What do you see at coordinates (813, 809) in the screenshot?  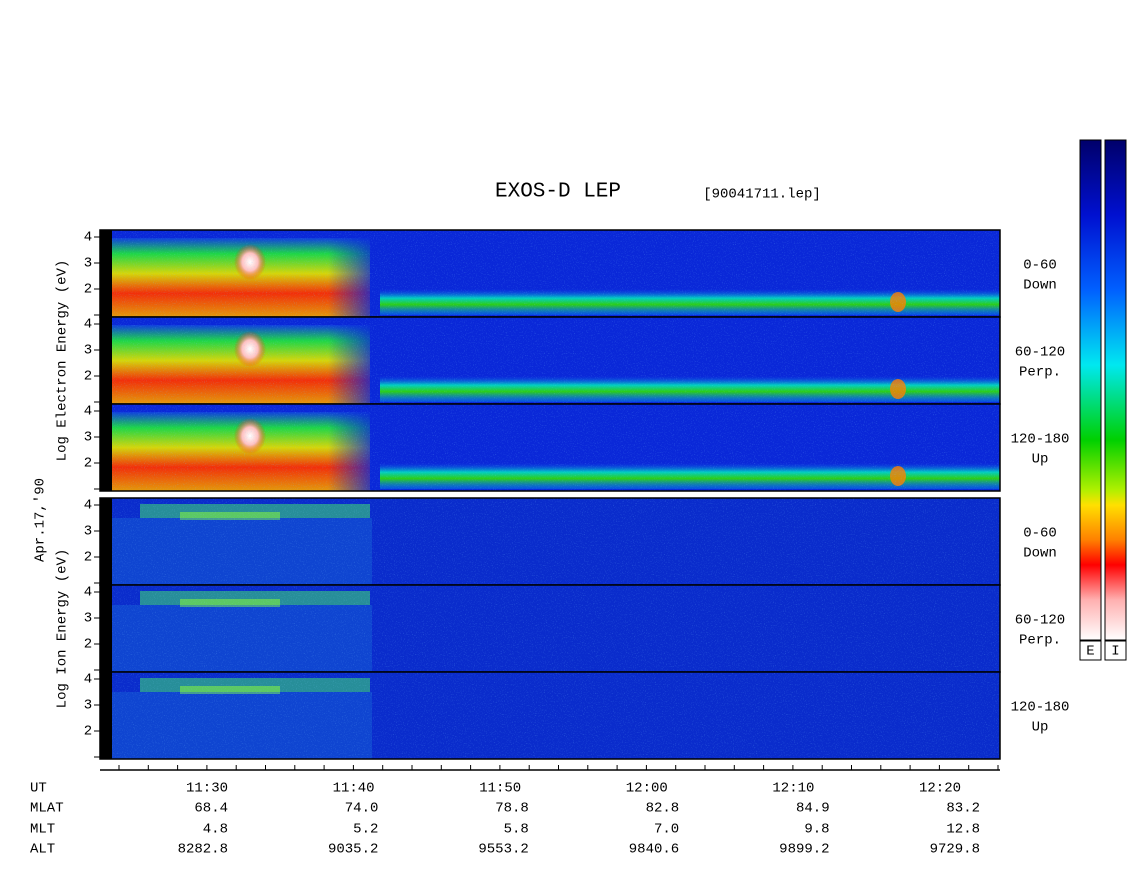 I see `row-value: 84.9` at bounding box center [813, 809].